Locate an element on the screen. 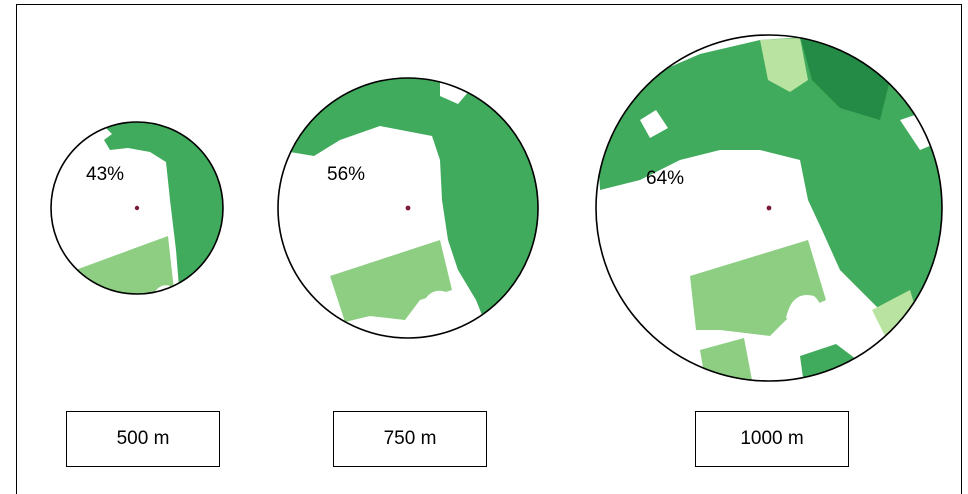 Image resolution: width=968 pixels, height=494 pixels. green-share-label-1000: 64% is located at coordinates (665, 178).